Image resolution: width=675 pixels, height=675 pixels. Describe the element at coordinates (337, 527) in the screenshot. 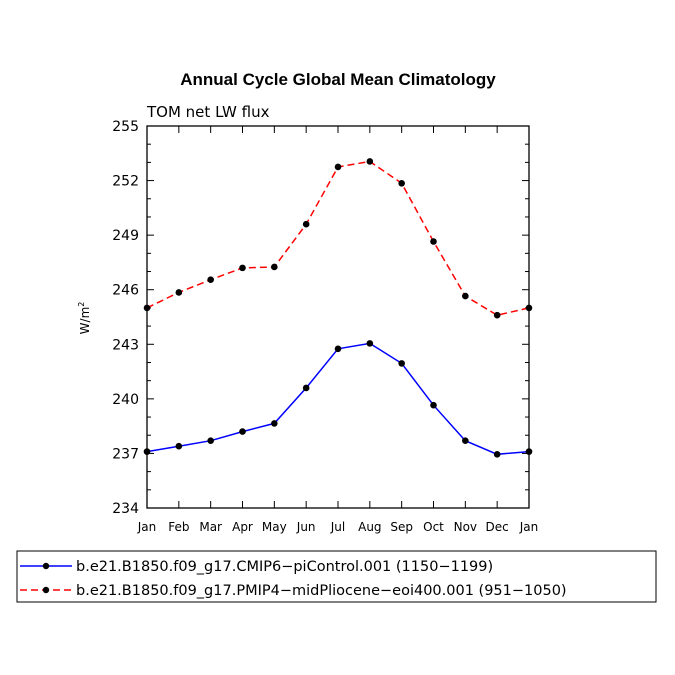

I see `x-tick-label: Jul` at that location.